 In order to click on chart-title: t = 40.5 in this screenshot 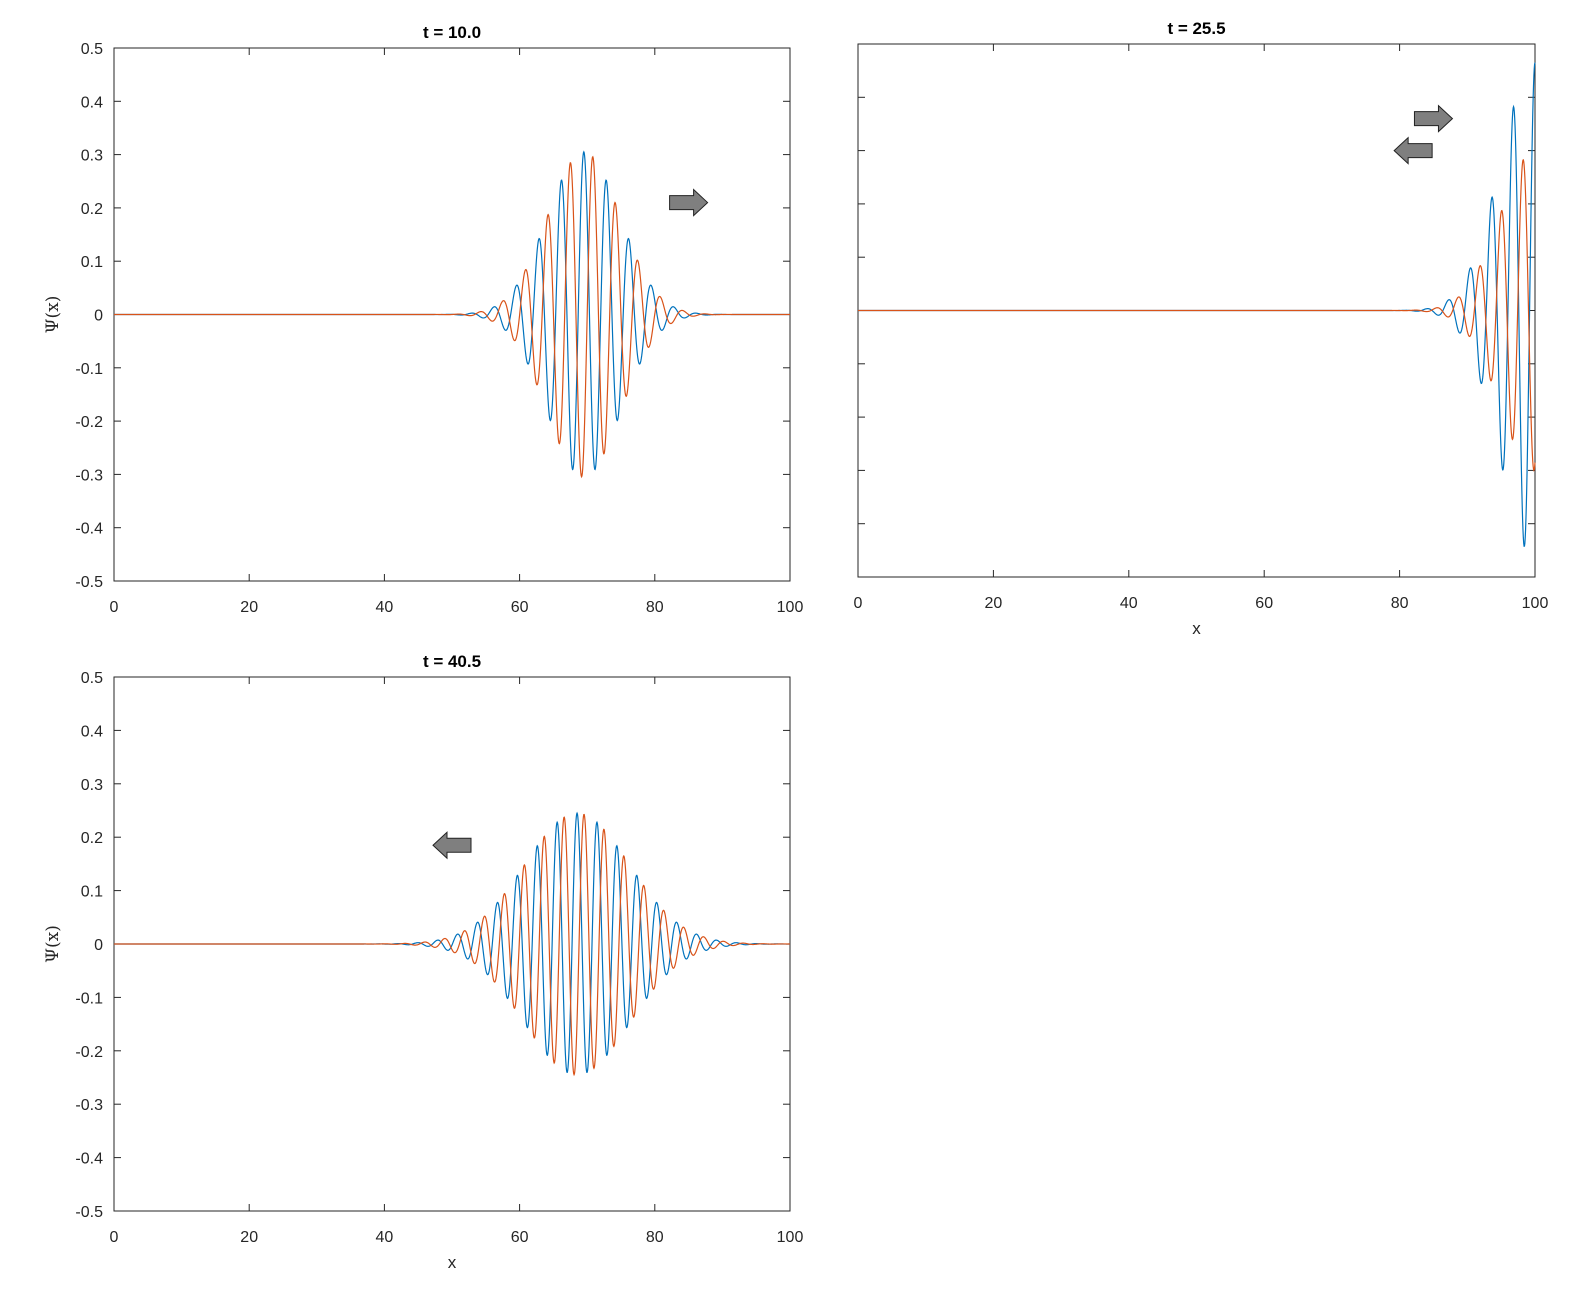, I will do `click(452, 661)`.